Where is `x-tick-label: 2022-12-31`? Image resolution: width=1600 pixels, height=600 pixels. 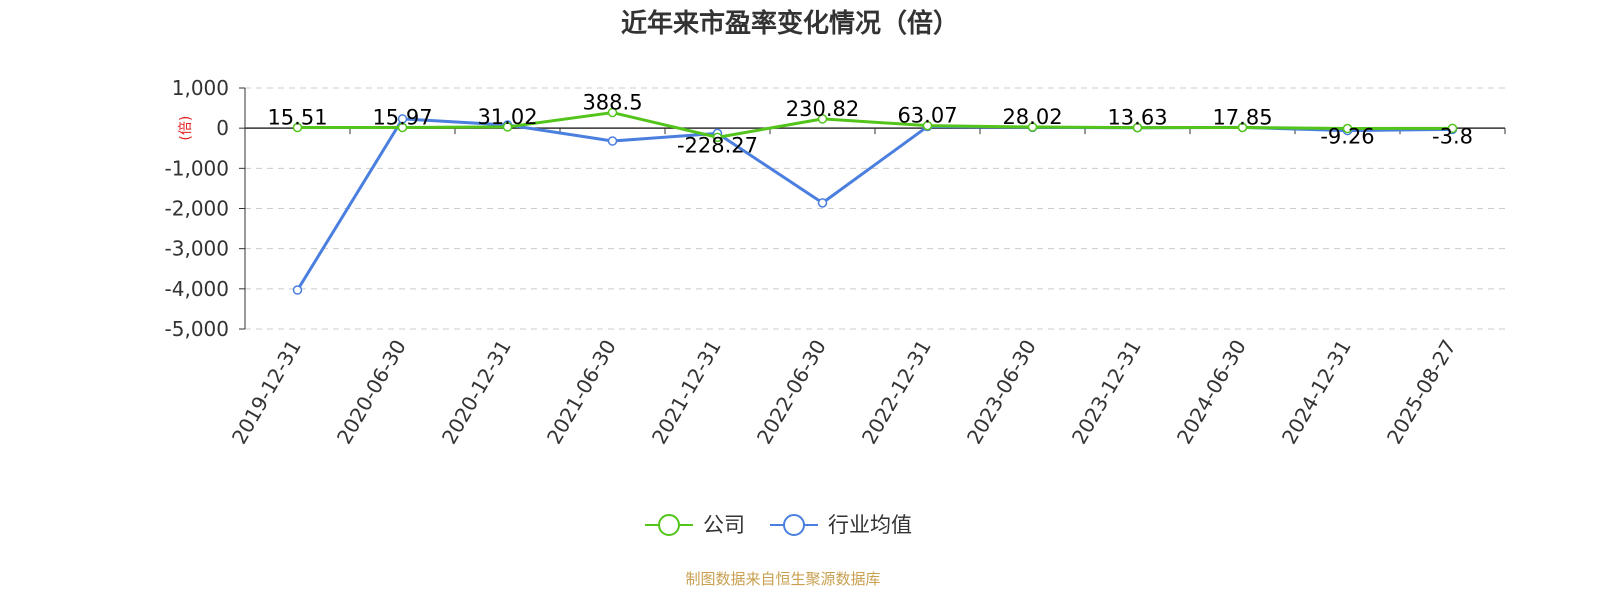
x-tick-label: 2022-12-31 is located at coordinates (896, 392).